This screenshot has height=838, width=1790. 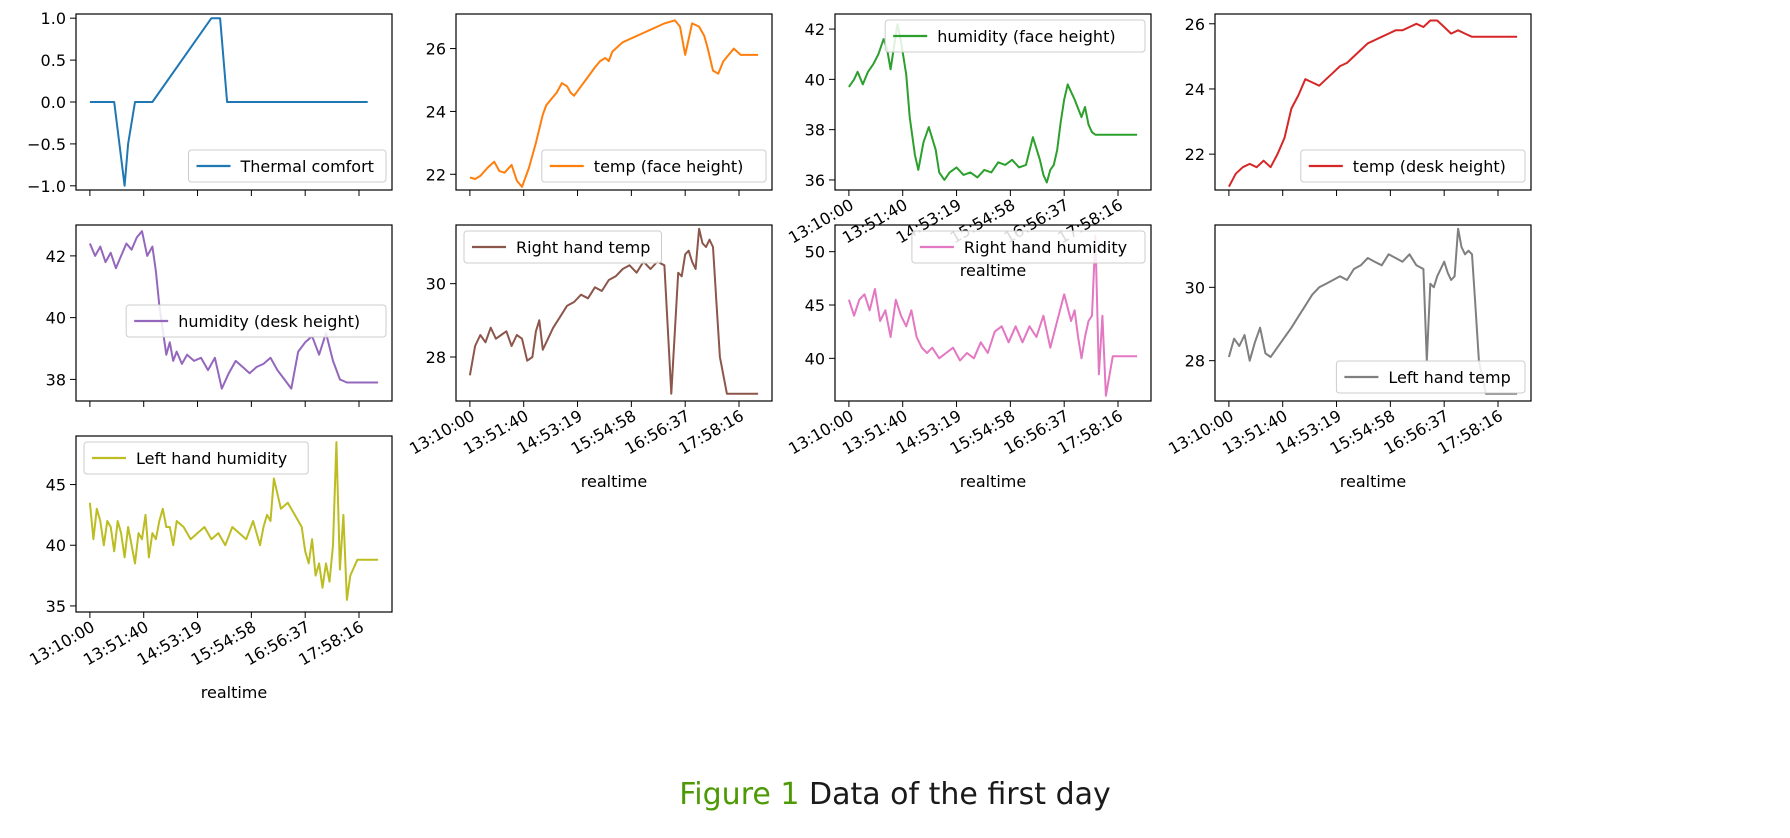 I want to click on subplot-4: 22 24 26 temp (desk height), so click(x=1358, y=104).